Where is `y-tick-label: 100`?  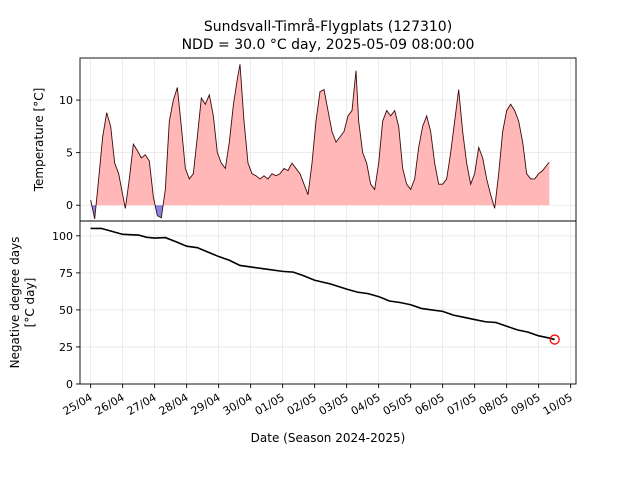 y-tick-label: 100 is located at coordinates (62, 236).